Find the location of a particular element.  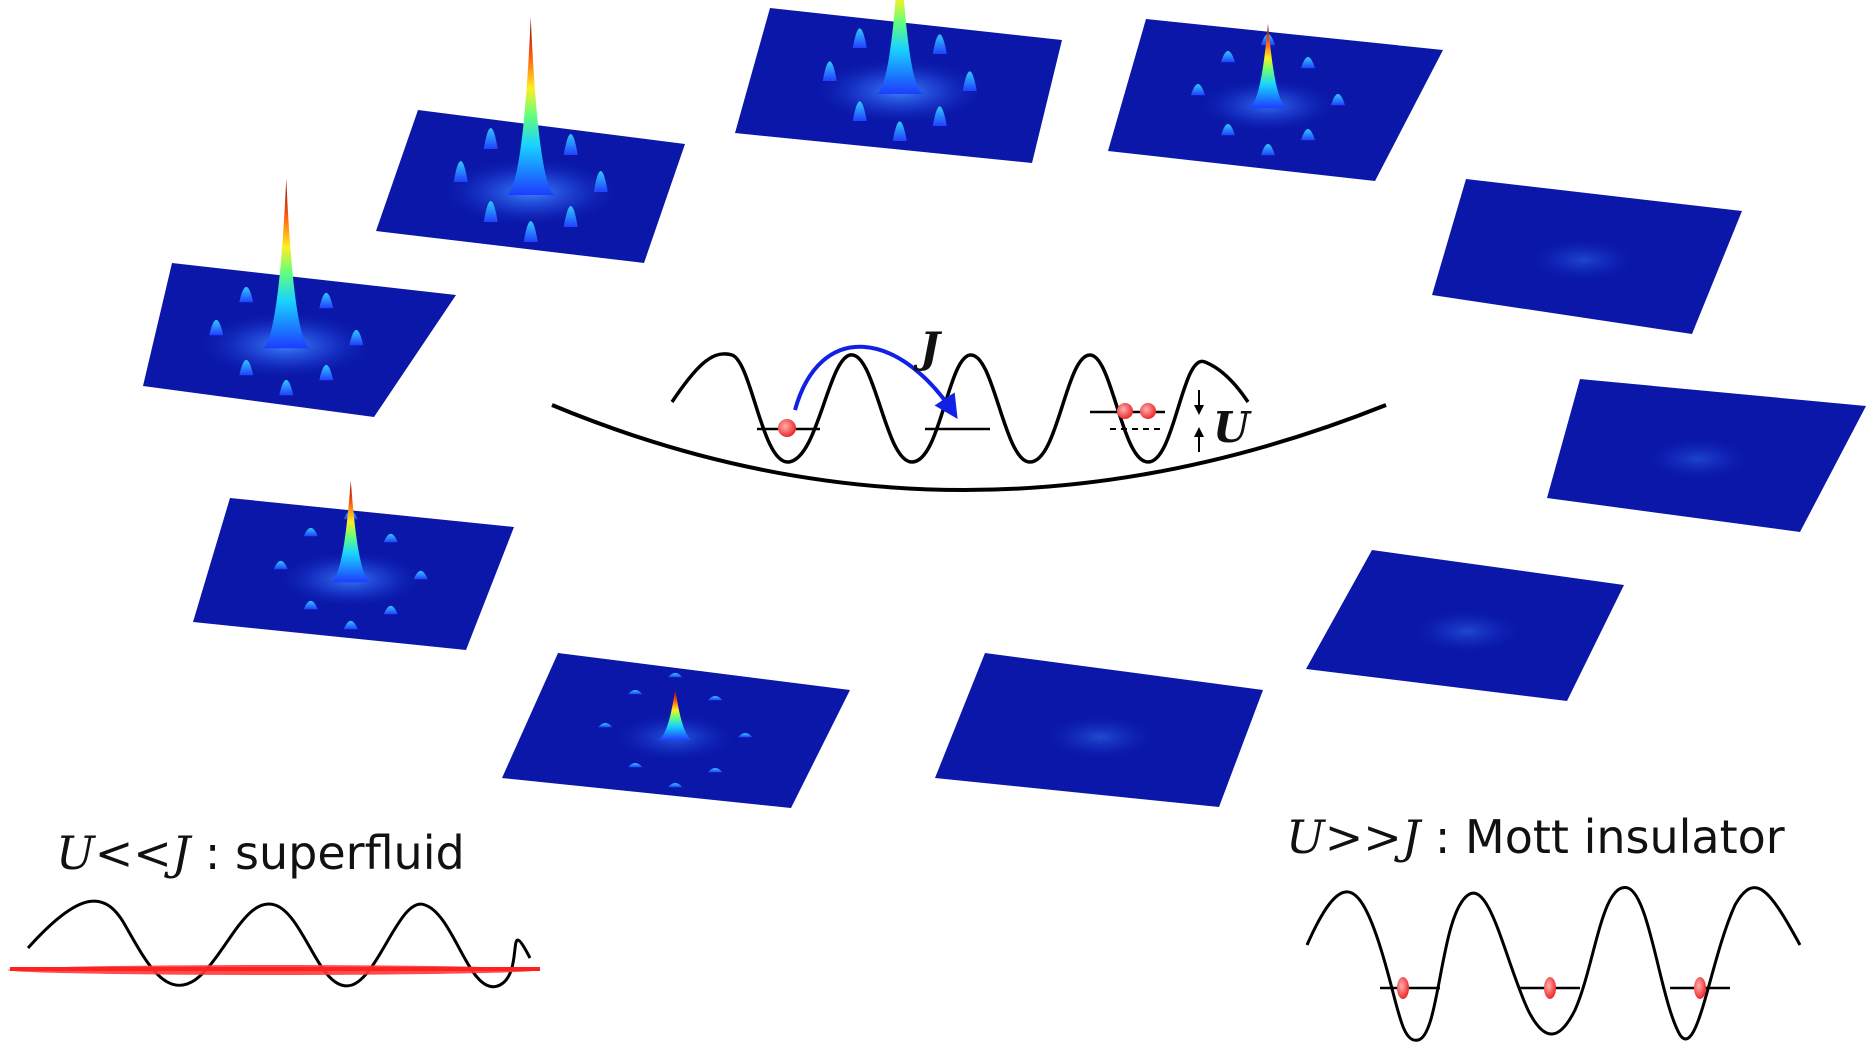

mott-potential-curve is located at coordinates (1553, 964).